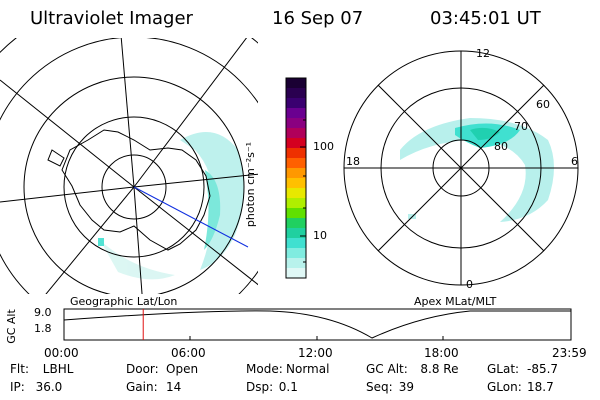 This screenshot has height=400, width=600. Describe the element at coordinates (503, 369) in the screenshot. I see `status-key: GLat:` at that location.